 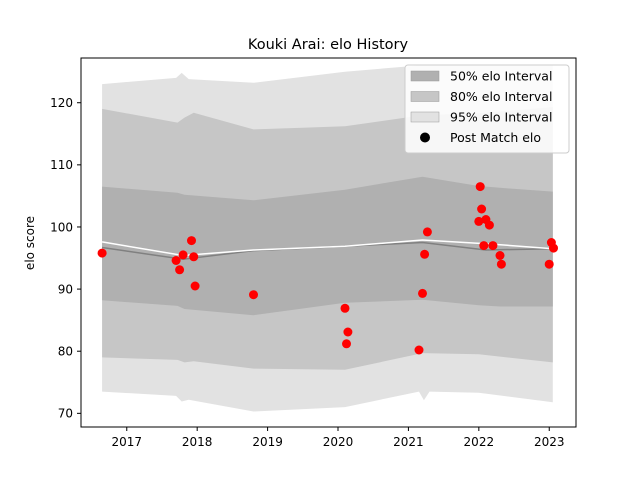 What do you see at coordinates (338, 442) in the screenshot?
I see `x-tick-label: 2020` at bounding box center [338, 442].